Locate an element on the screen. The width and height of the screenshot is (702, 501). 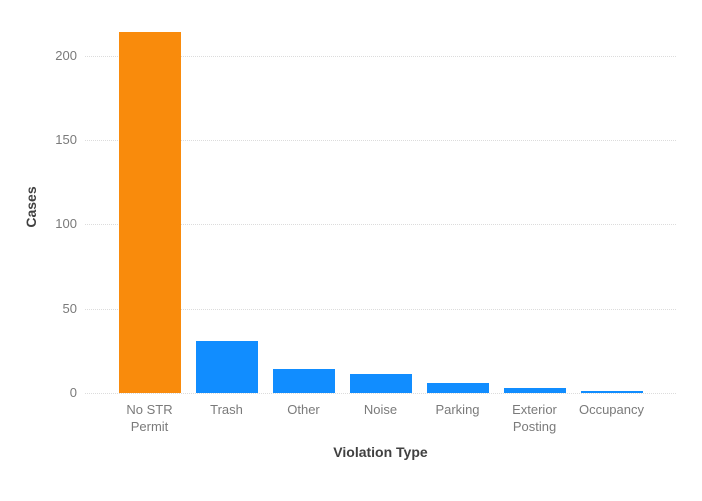
bar-exterior-posting is located at coordinates (534, 390).